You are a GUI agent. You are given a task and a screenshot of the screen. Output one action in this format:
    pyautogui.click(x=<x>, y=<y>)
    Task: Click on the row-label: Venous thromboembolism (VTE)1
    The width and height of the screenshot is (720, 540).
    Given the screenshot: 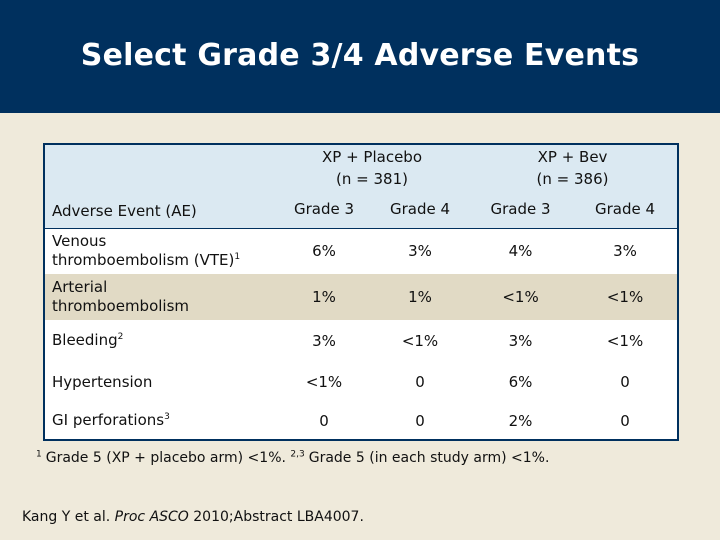 What is the action you would take?
    pyautogui.click(x=159, y=251)
    